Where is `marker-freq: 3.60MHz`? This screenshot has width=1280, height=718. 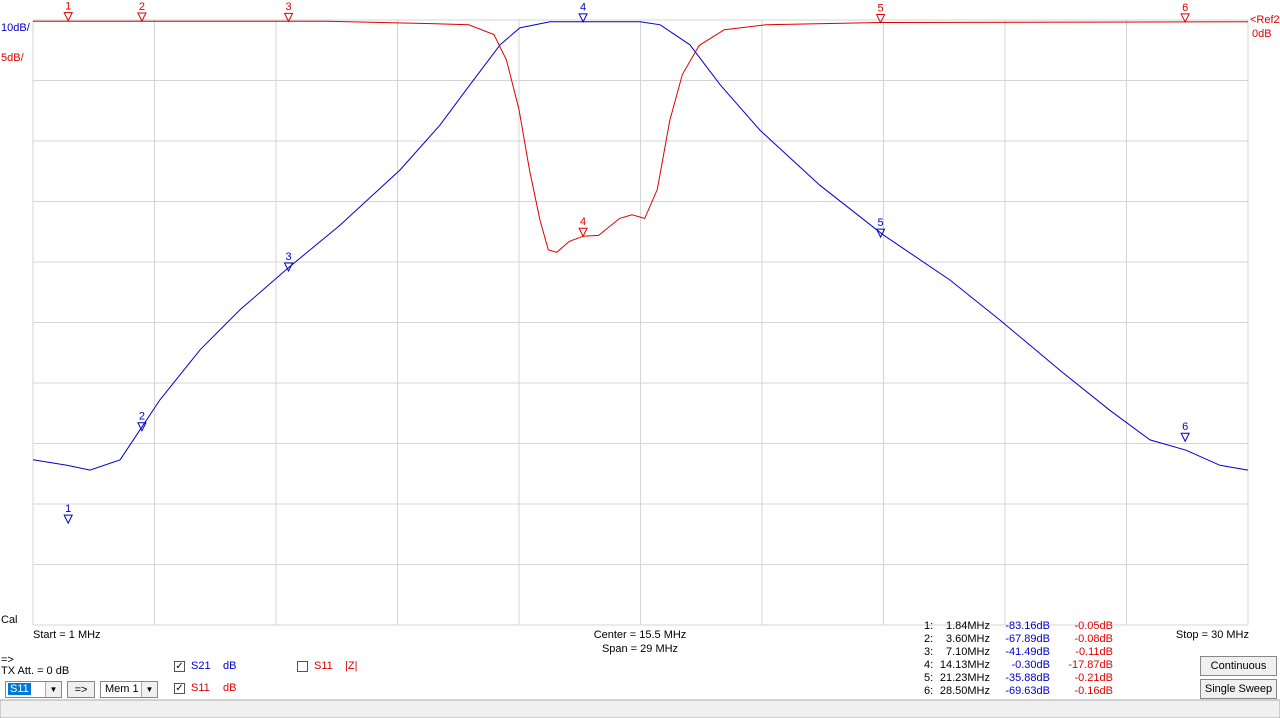
marker-freq: 3.60MHz is located at coordinates (968, 639).